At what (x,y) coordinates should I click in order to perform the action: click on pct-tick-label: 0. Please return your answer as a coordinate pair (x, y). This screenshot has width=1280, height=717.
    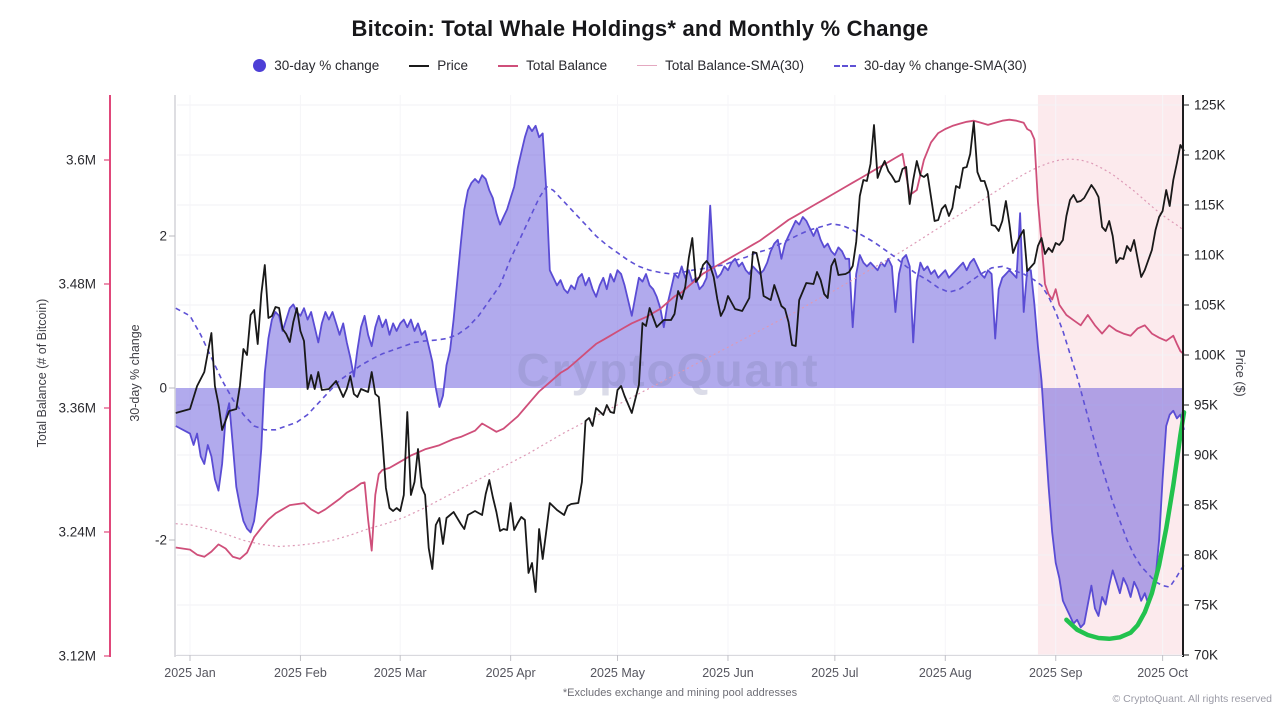
    Looking at the image, I should click on (163, 388).